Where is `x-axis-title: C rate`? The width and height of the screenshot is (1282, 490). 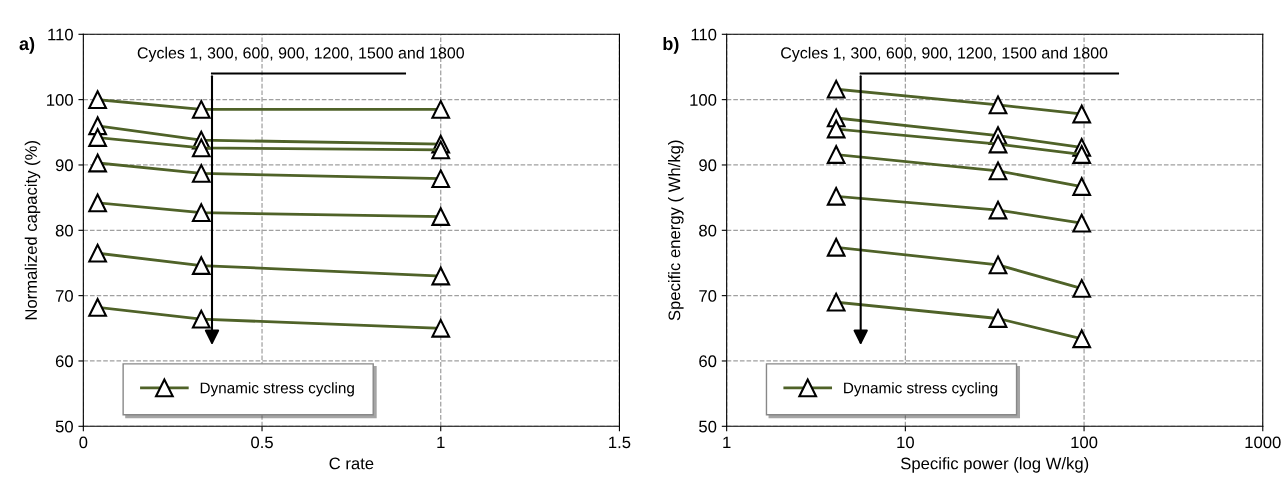
x-axis-title: C rate is located at coordinates (351, 463).